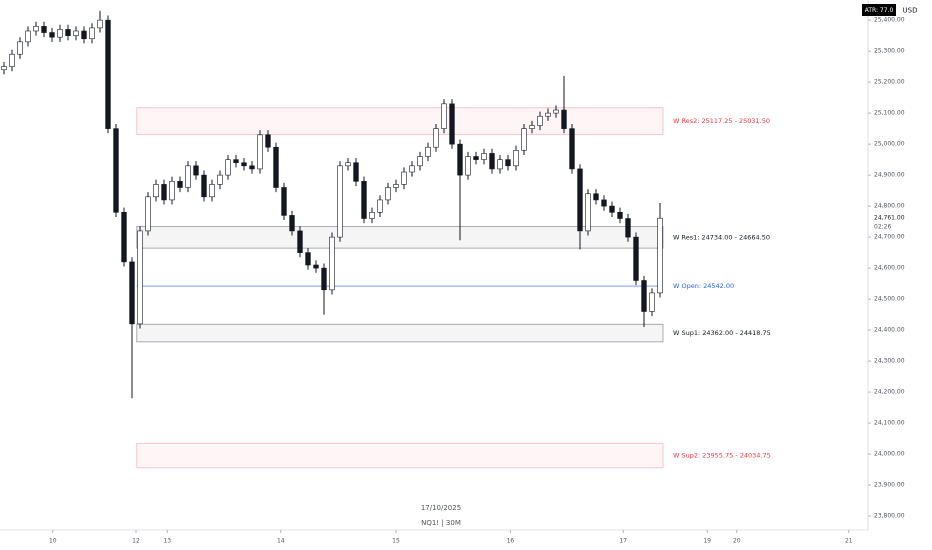 This screenshot has height=550, width=932. I want to click on y-tick-label: 24,000.00, so click(889, 454).